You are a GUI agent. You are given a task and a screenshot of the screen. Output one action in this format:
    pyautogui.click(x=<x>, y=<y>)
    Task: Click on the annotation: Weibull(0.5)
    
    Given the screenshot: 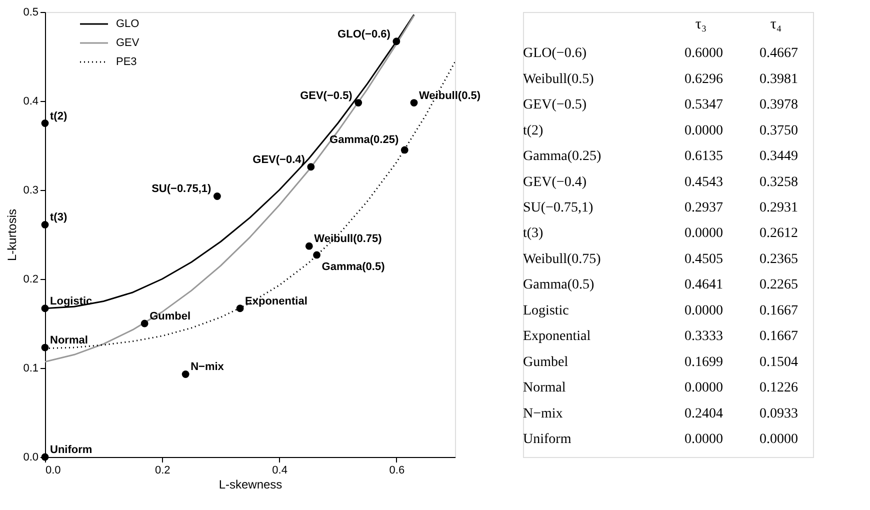 What is the action you would take?
    pyautogui.click(x=450, y=96)
    